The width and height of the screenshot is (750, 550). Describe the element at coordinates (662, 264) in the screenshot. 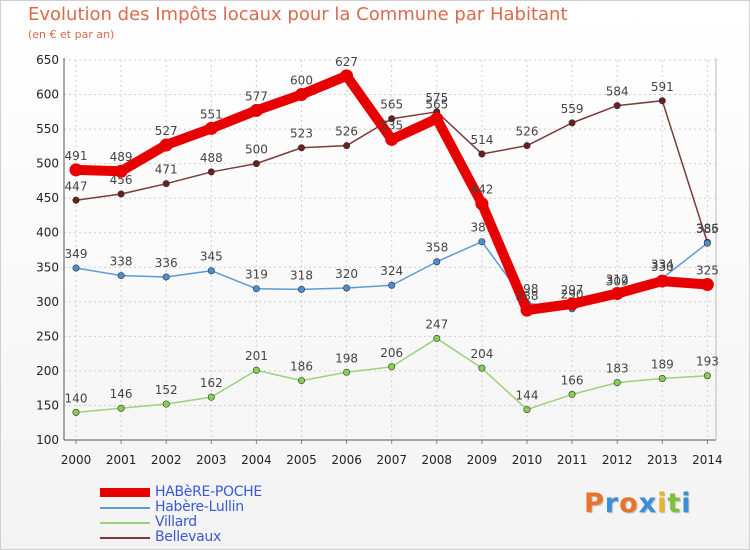

I see `data-label: 334` at that location.